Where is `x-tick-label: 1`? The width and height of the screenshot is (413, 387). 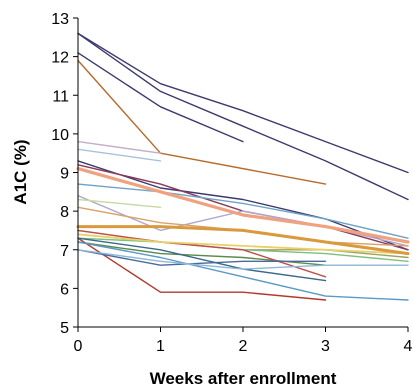
x-tick-label: 1 is located at coordinates (160, 346).